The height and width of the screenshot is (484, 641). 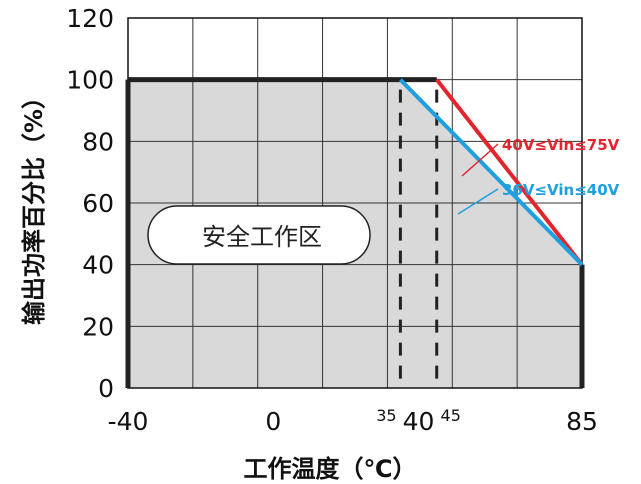 I want to click on y-tick-label: 120, so click(x=90, y=18).